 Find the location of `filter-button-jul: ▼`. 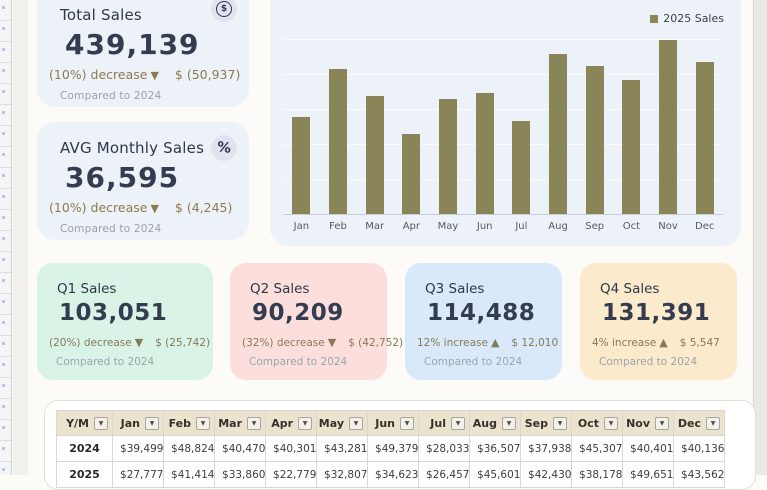

filter-button-jul: ▼ is located at coordinates (458, 423).